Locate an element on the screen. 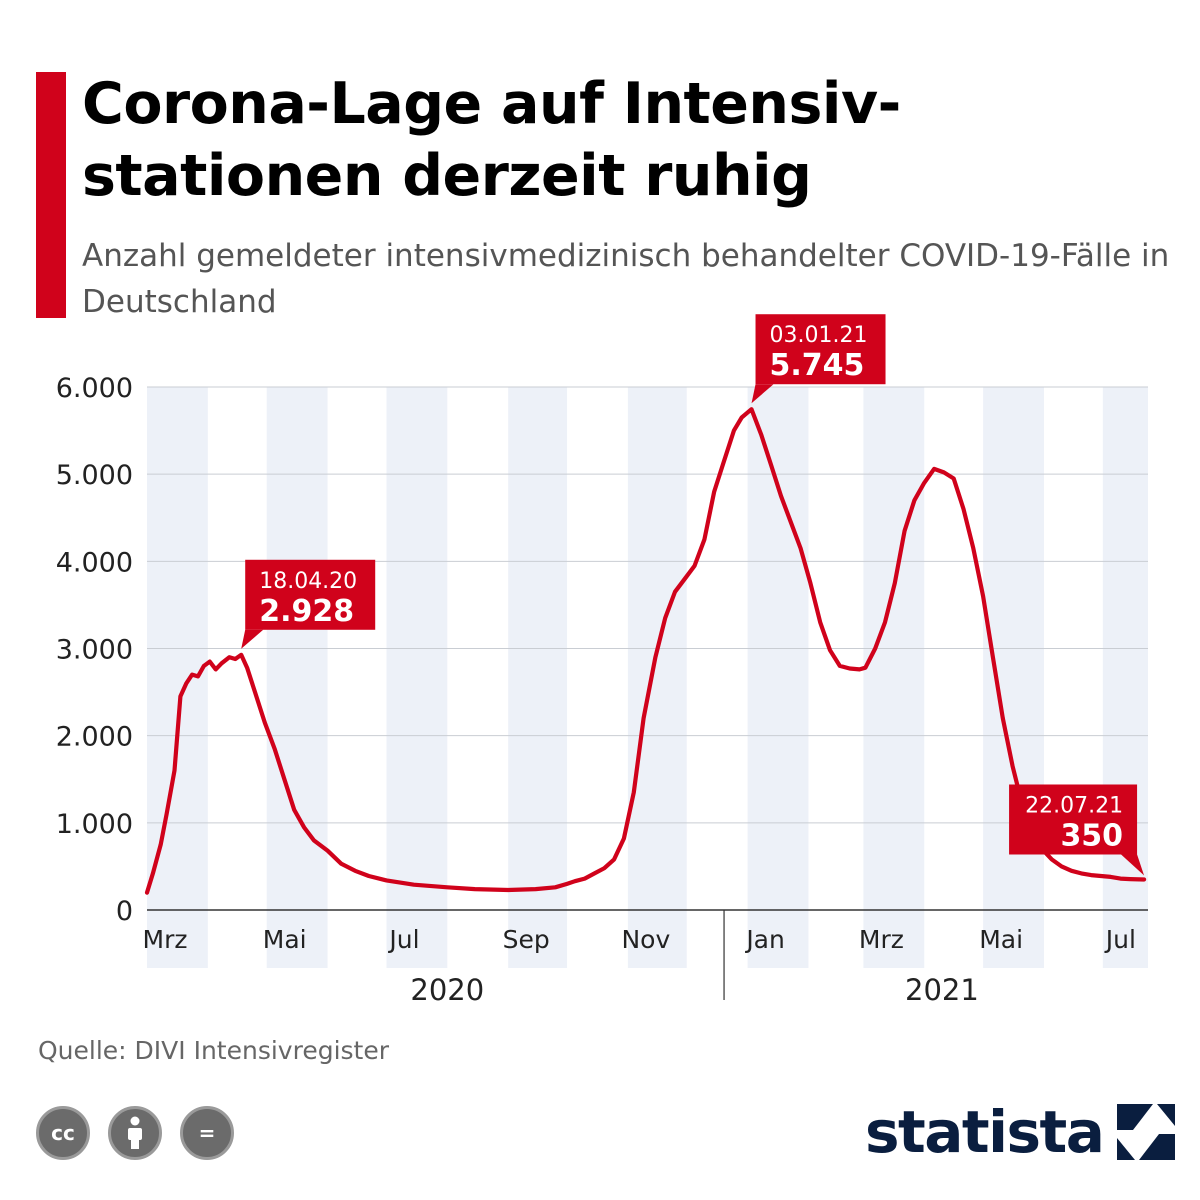  x-tick-label: Sep is located at coordinates (526, 939).